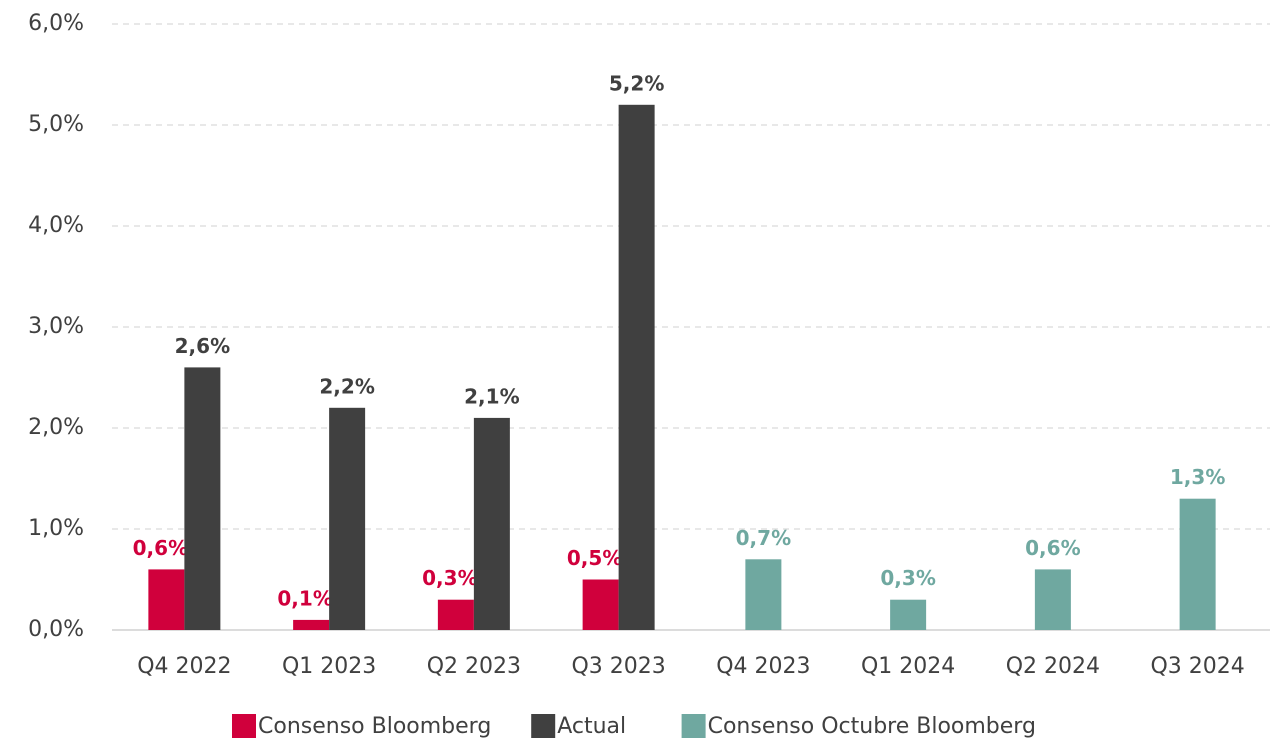 The width and height of the screenshot is (1284, 746). I want to click on x-tick-label: Q2 2023, so click(474, 666).